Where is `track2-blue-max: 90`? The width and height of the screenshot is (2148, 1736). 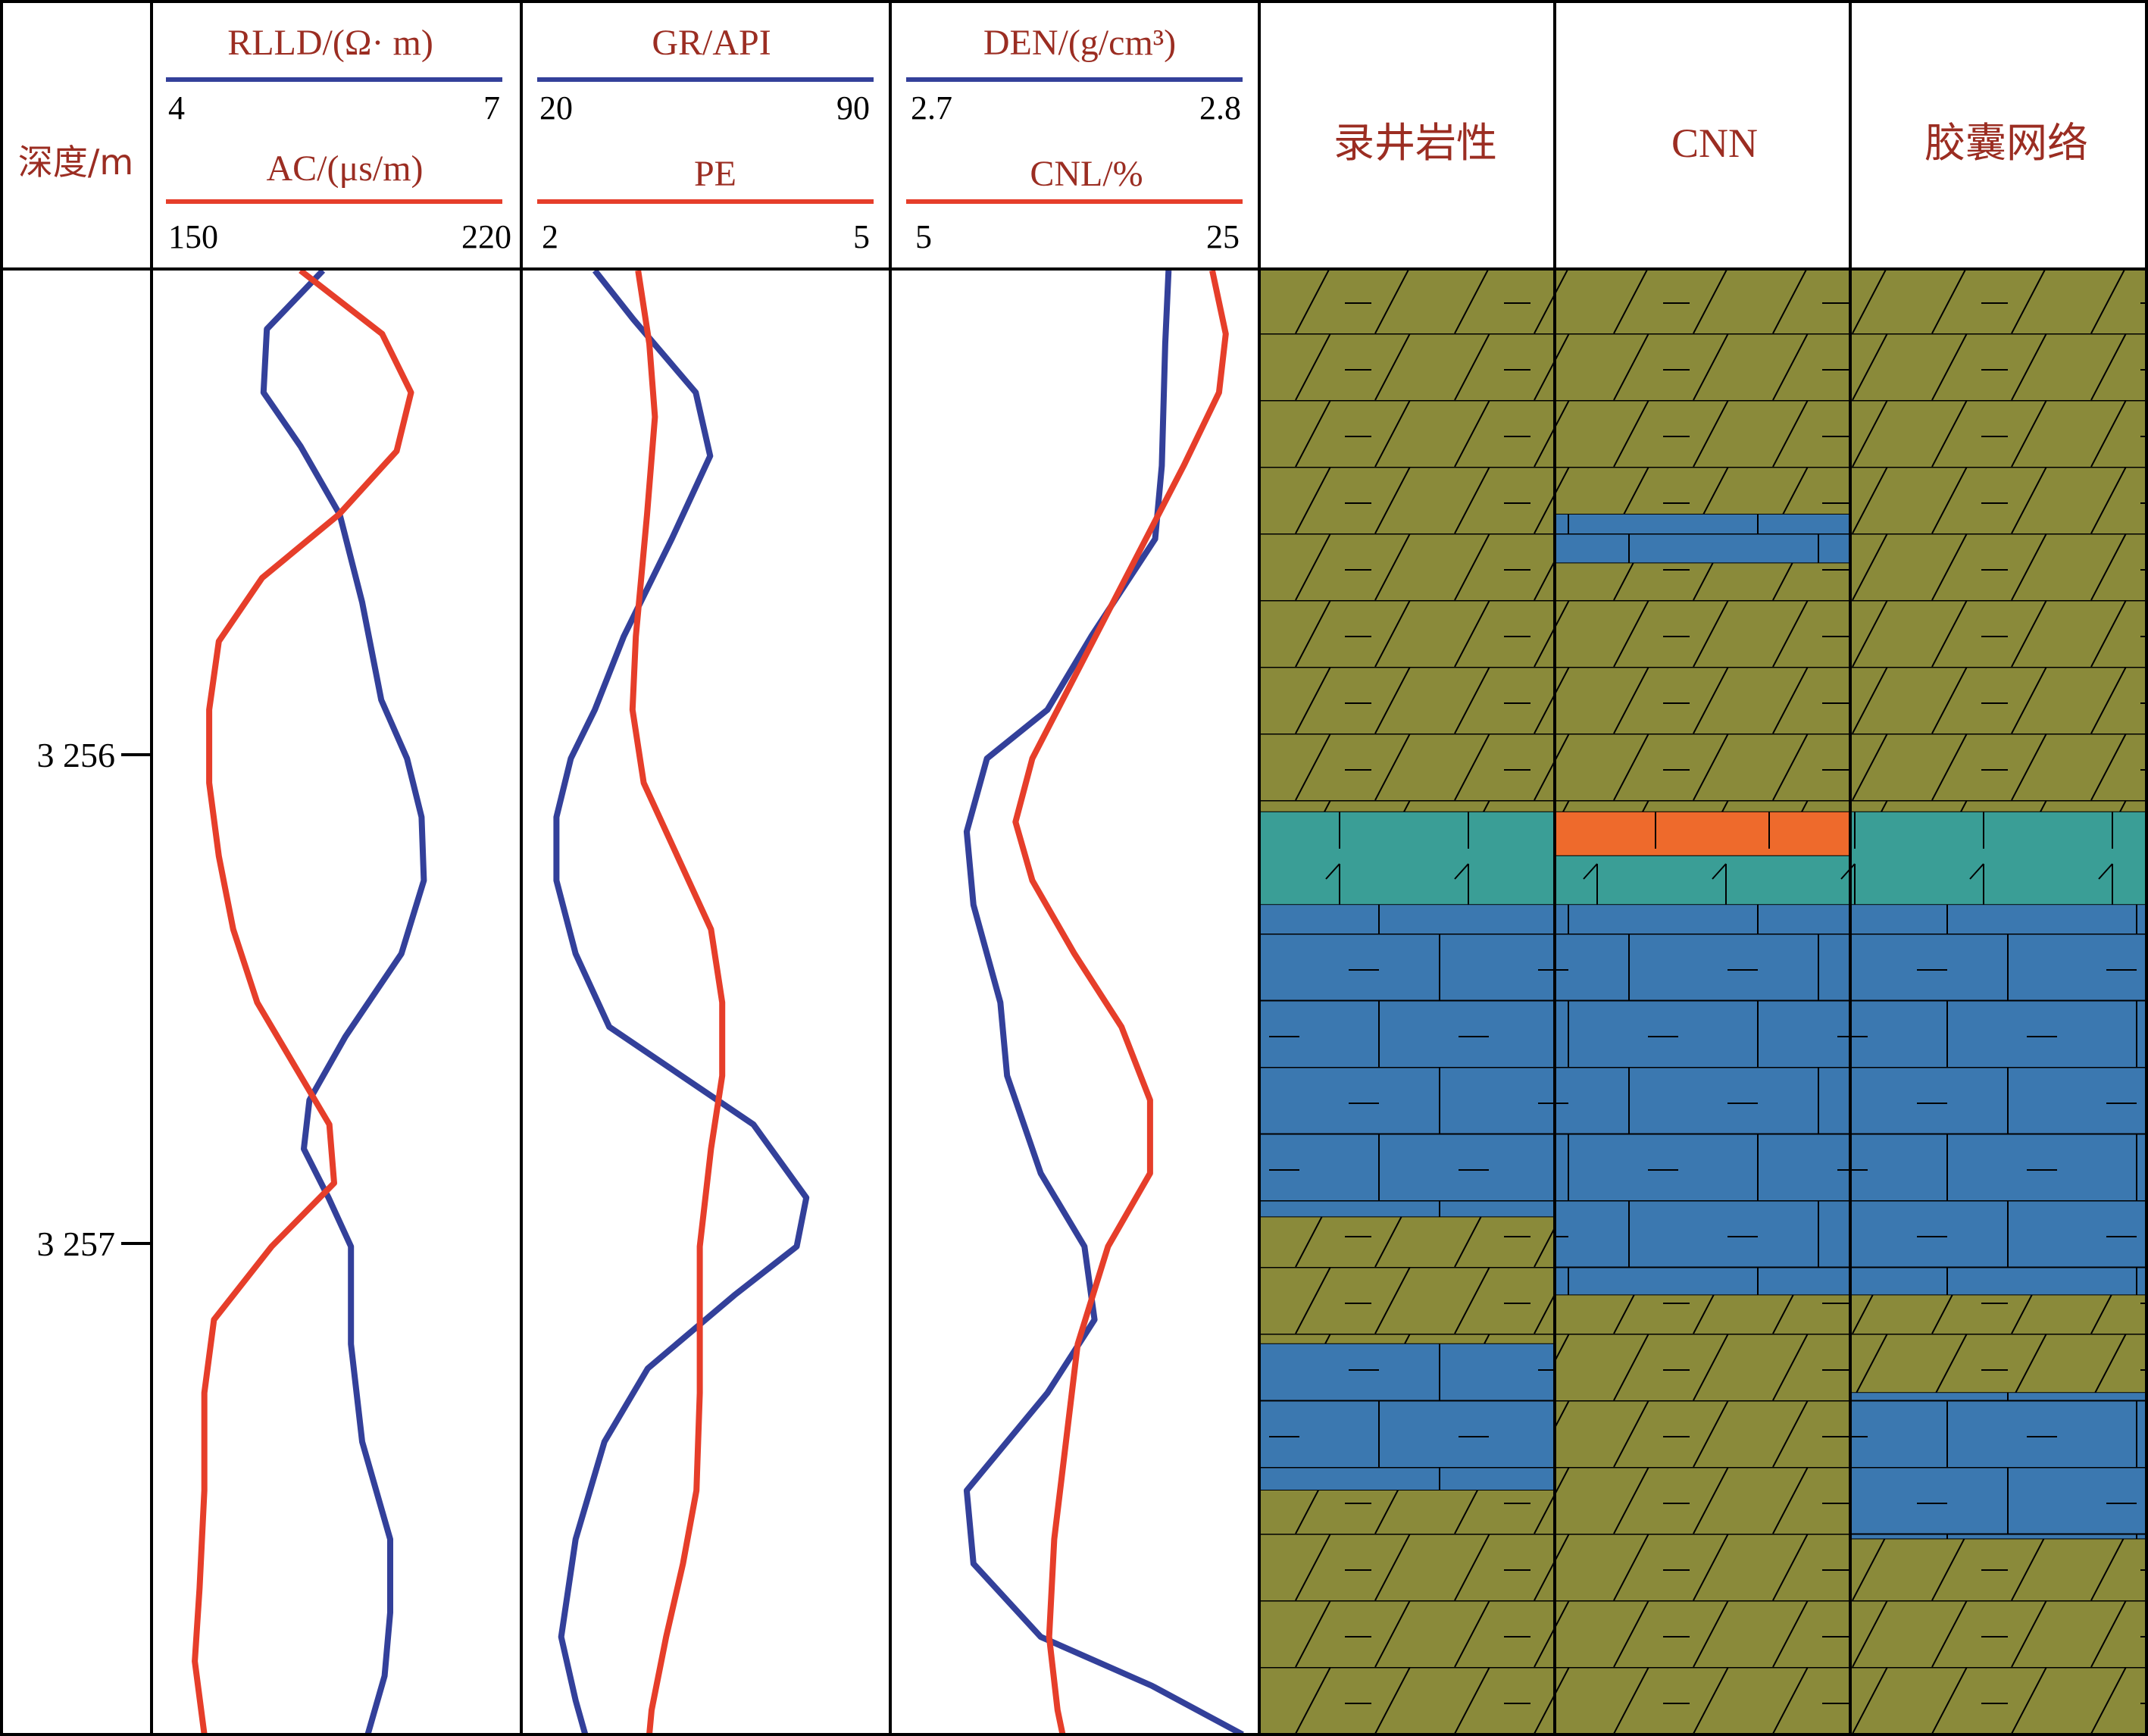 track2-blue-max: 90 is located at coordinates (853, 108).